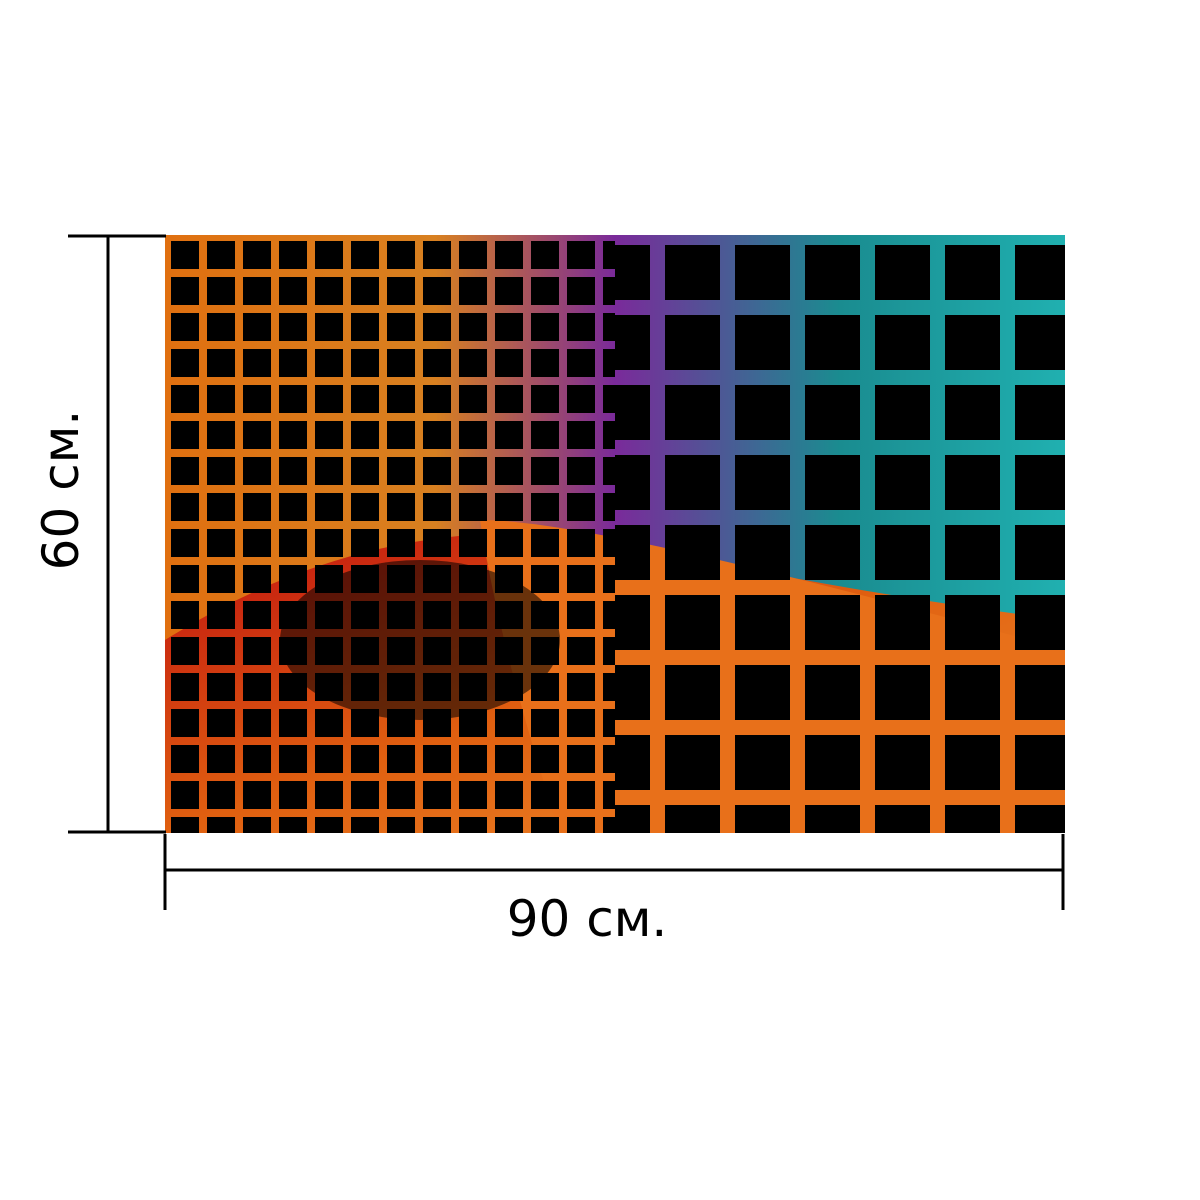 The image size is (1200, 1200). What do you see at coordinates (61, 490) in the screenshot?
I see `height-label: 60 см.` at bounding box center [61, 490].